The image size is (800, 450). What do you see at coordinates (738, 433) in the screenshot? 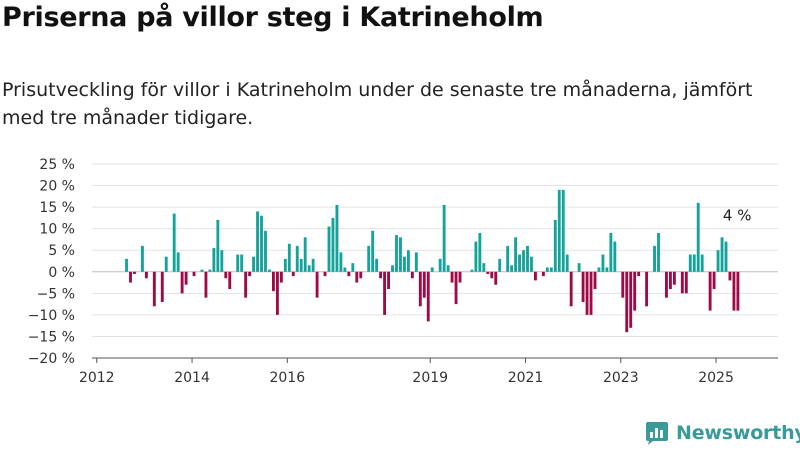
I see `brand-name: Newsworthy` at bounding box center [738, 433].